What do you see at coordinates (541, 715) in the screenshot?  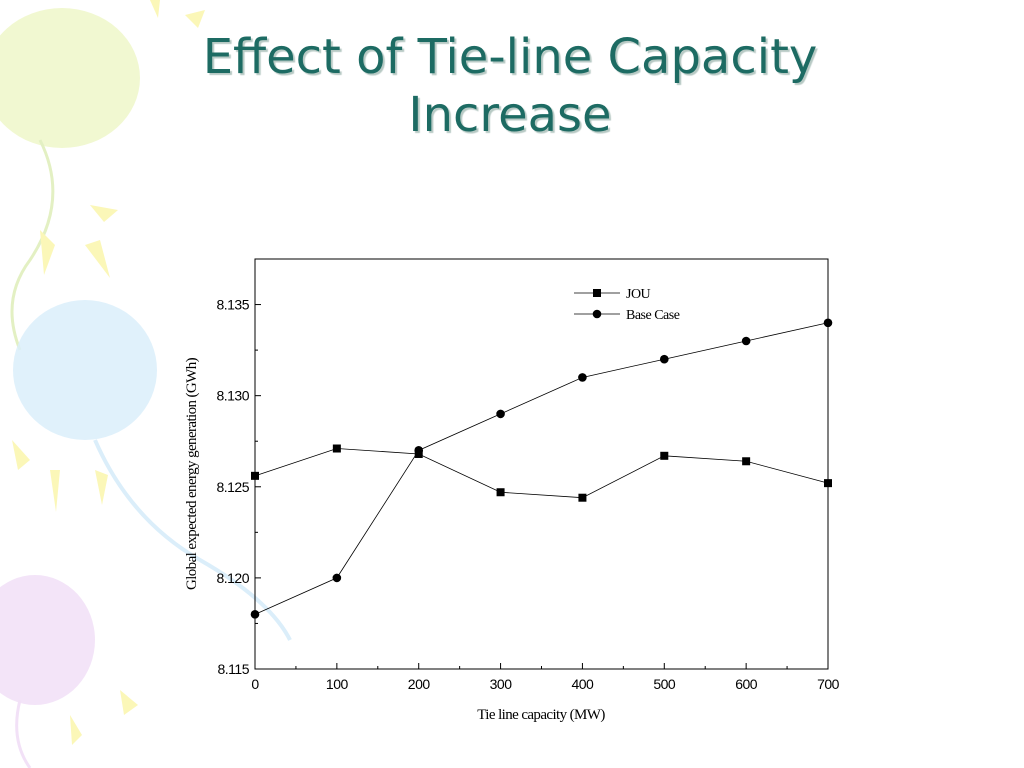 I see `x-axis-title: Tie line capacity (MW)` at bounding box center [541, 715].